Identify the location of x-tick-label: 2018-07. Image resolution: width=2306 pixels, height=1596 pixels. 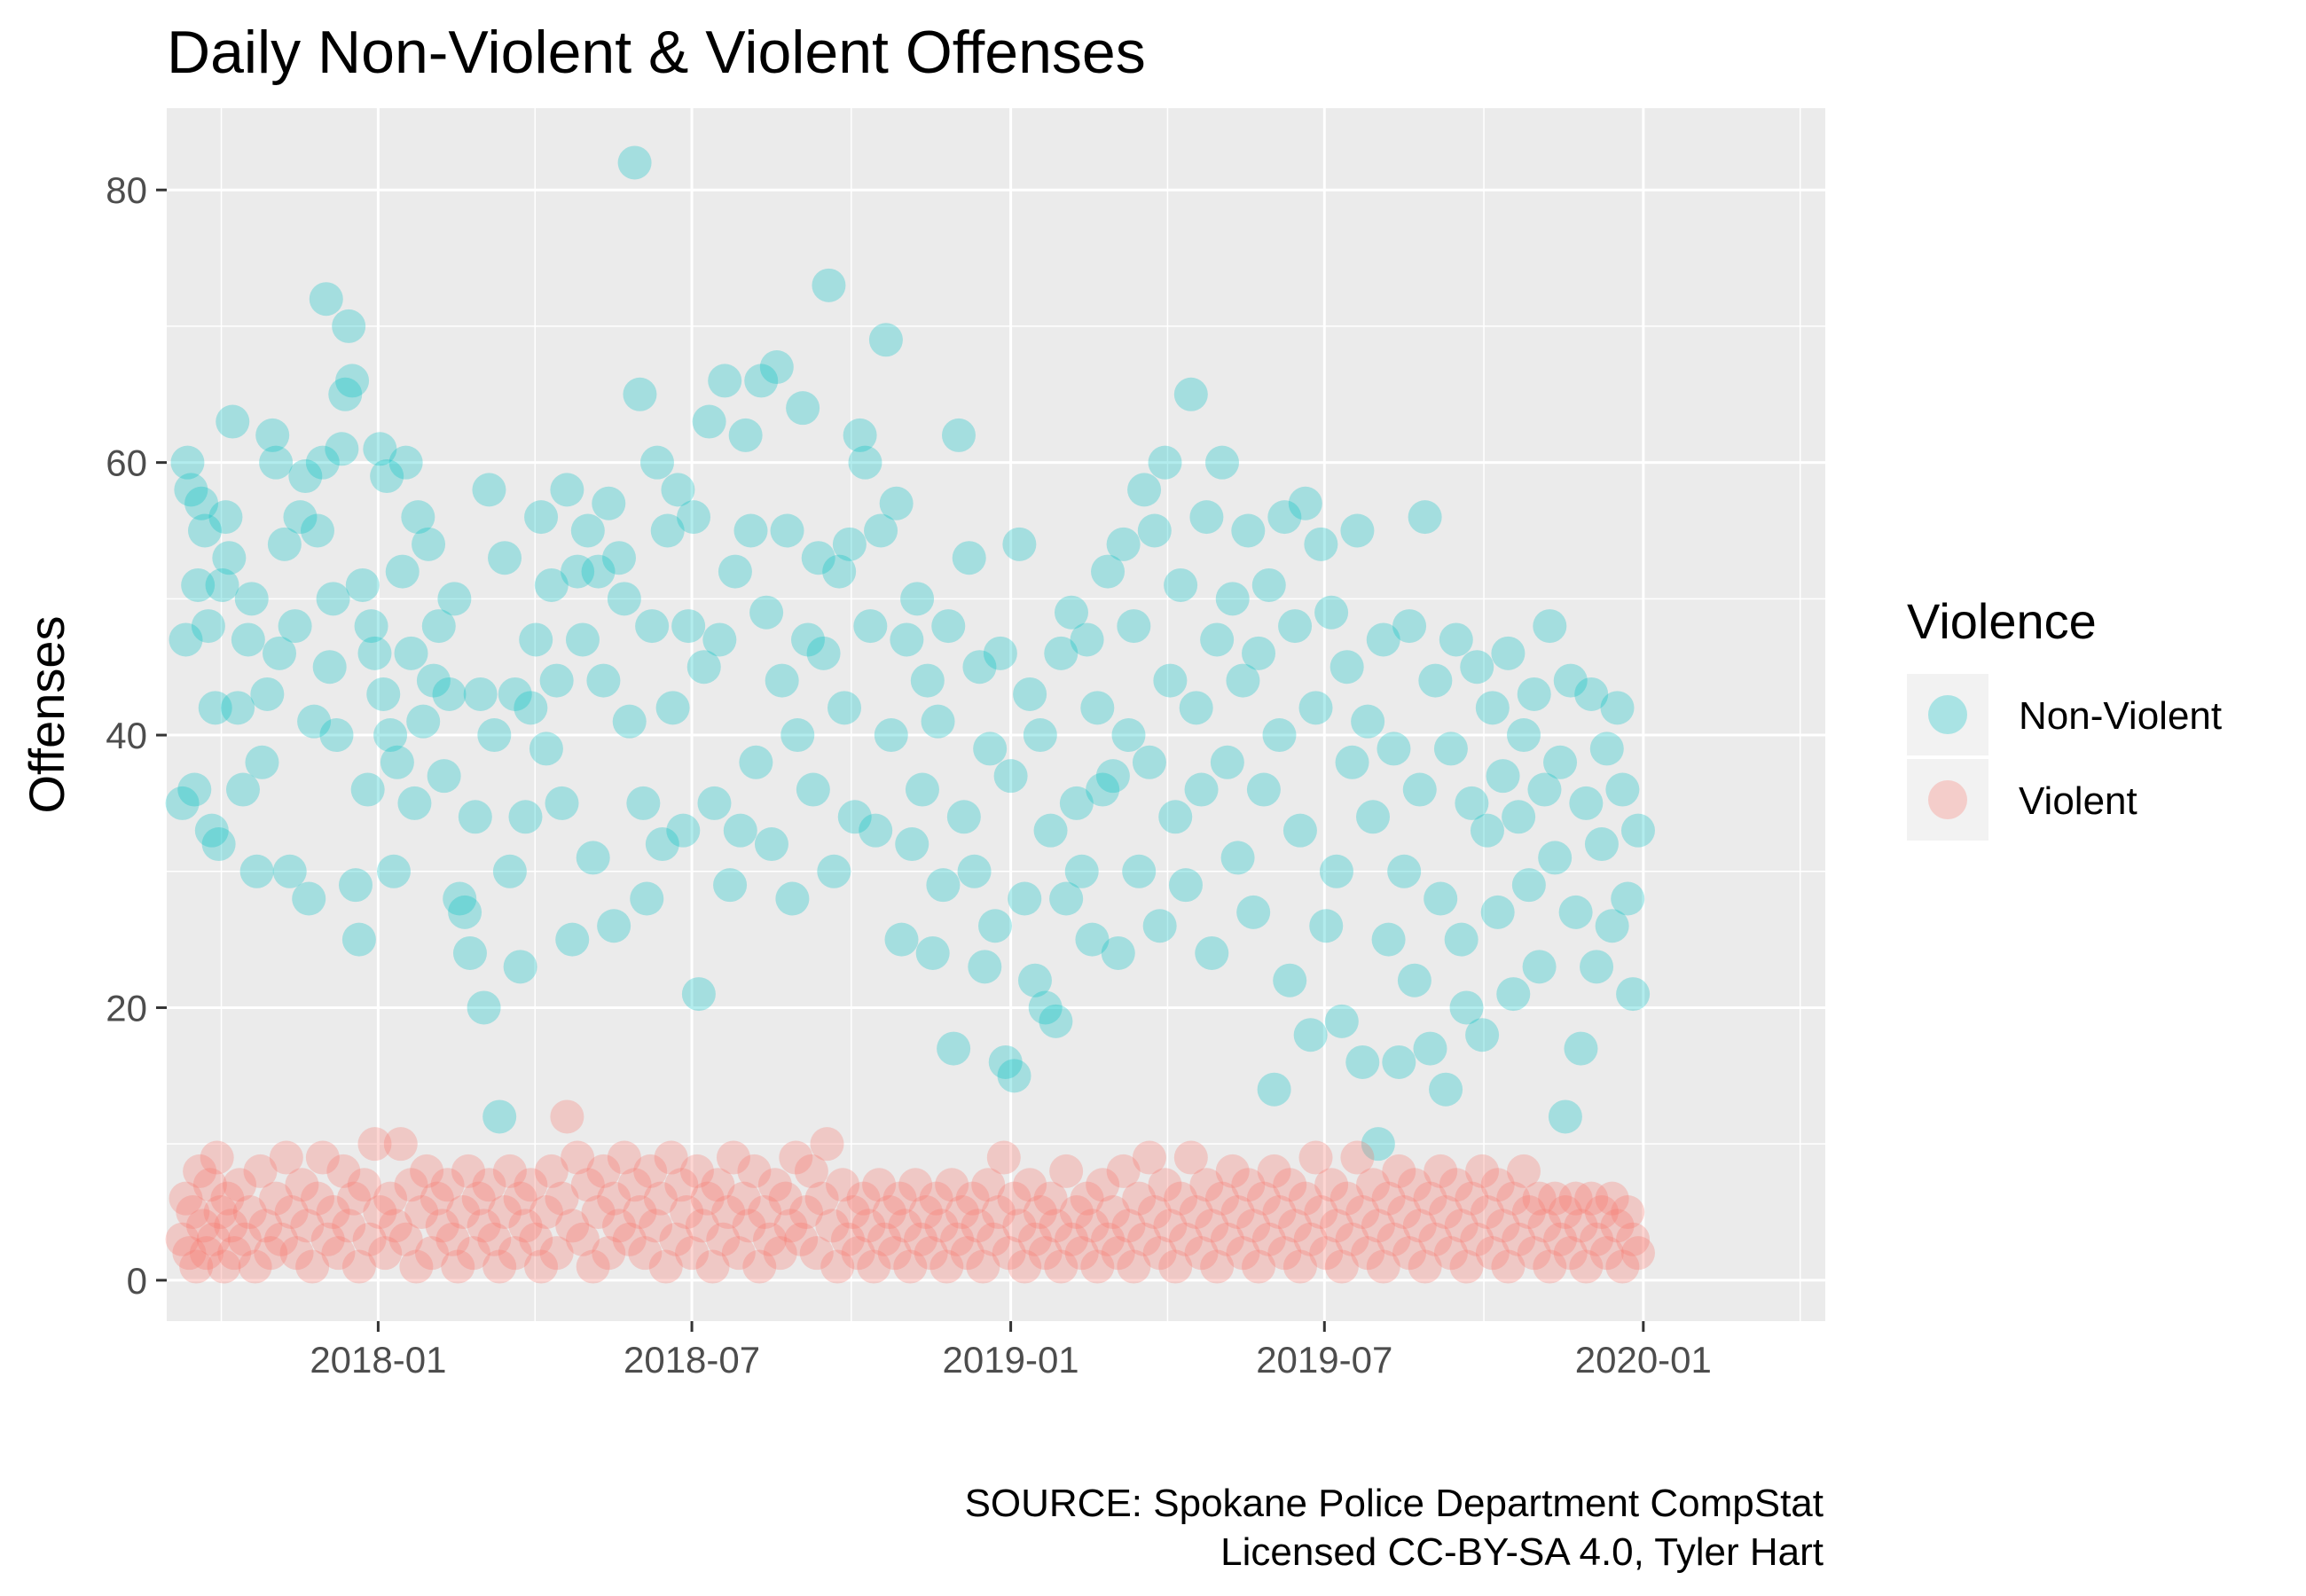
(692, 1360).